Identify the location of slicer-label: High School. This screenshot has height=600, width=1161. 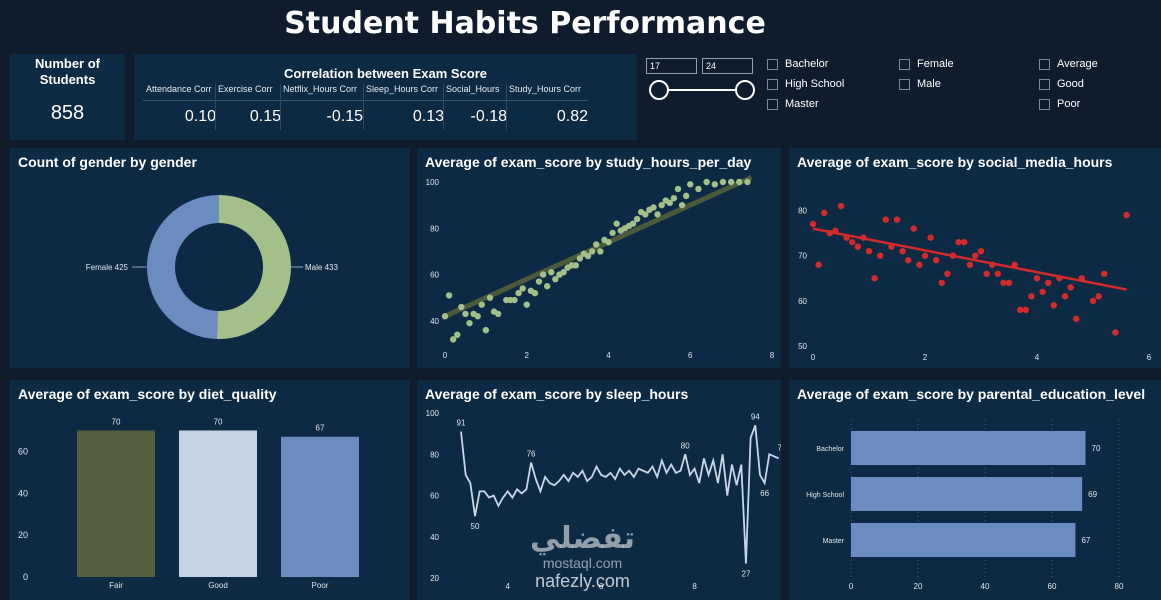
(815, 84).